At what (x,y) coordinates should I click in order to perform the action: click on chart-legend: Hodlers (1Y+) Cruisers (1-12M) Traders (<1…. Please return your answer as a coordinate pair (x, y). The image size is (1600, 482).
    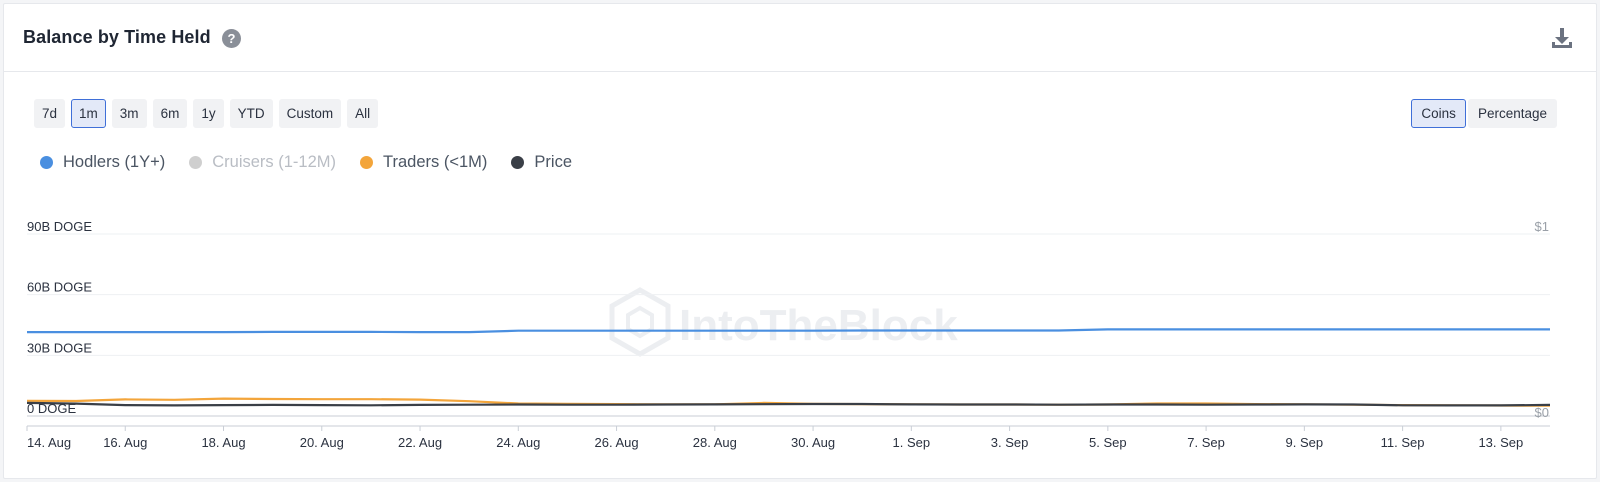
    Looking at the image, I should click on (306, 162).